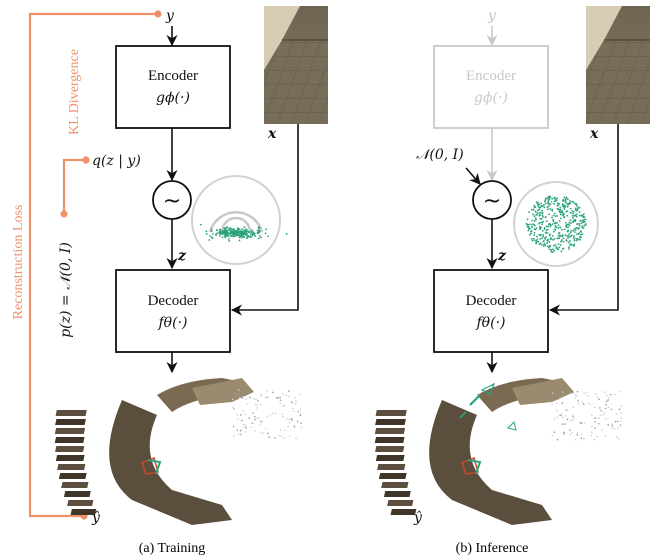  I want to click on inference-caption: (b) Inference, so click(492, 548).